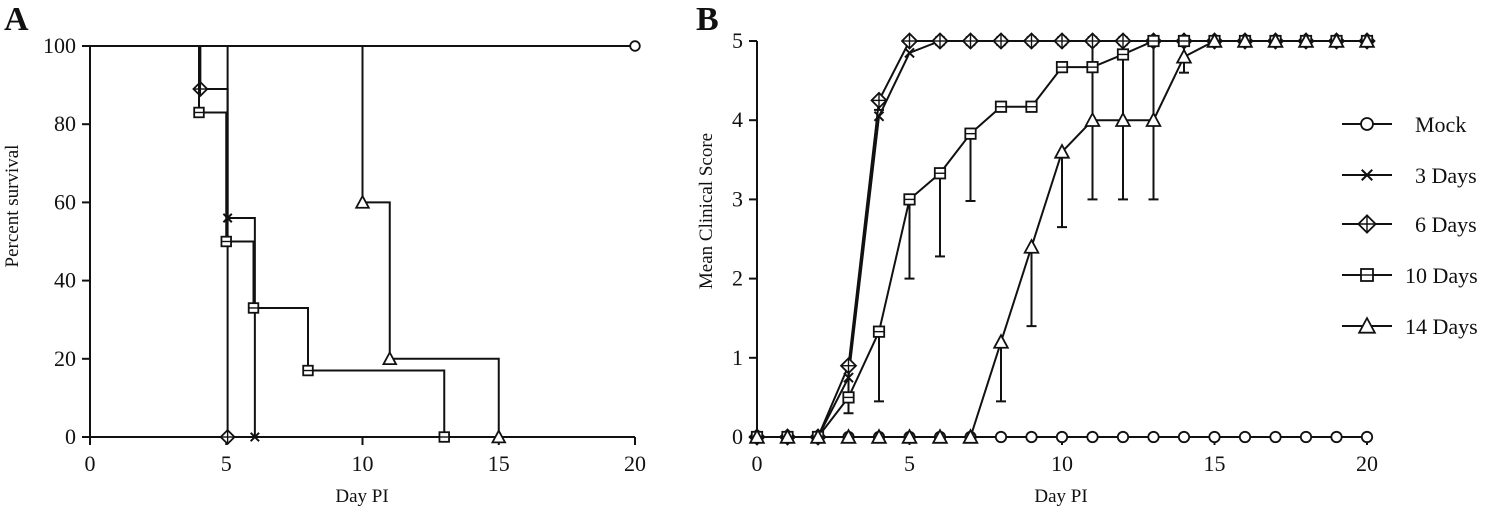 This screenshot has width=1499, height=512. What do you see at coordinates (737, 278) in the screenshot?
I see `panel-b-y-tick-label-2: 2` at bounding box center [737, 278].